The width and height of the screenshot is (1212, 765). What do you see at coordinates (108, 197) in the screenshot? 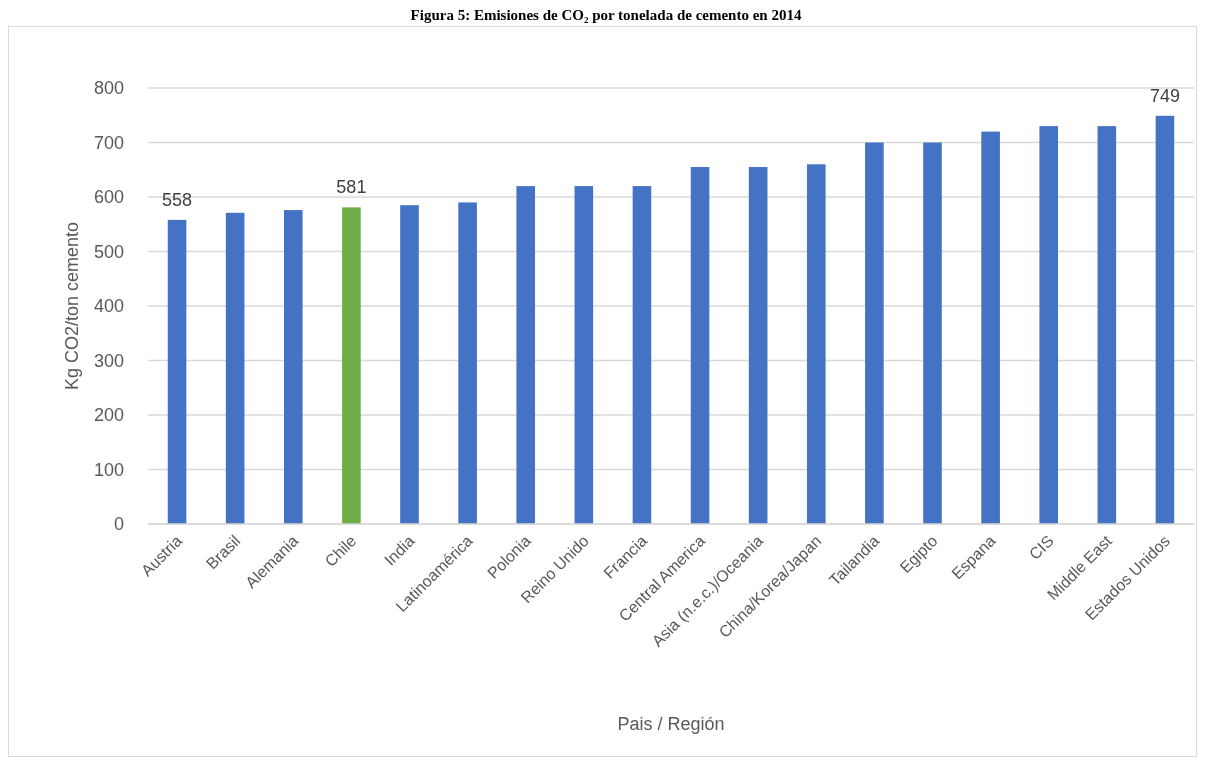
I see `y-tick-label: 600` at bounding box center [108, 197].